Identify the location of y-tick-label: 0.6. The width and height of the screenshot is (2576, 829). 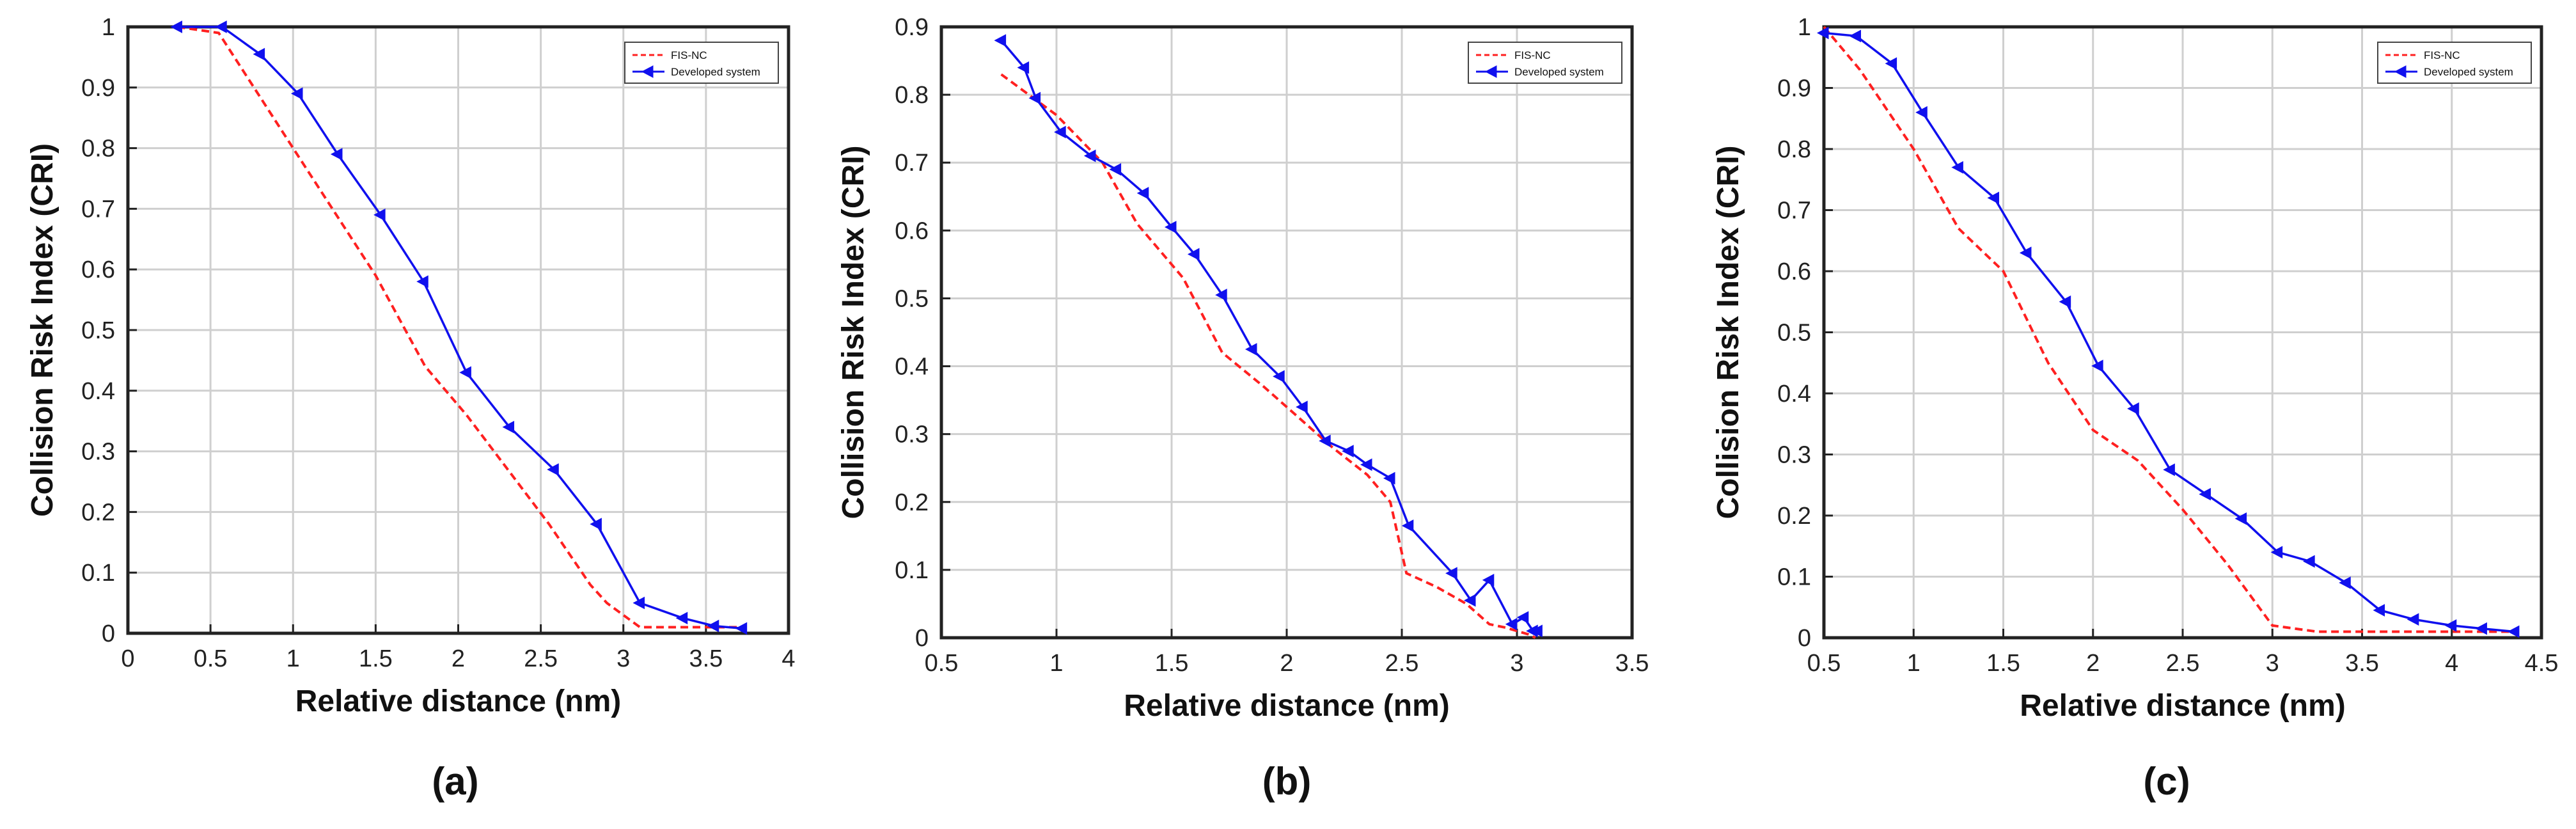
(1794, 271).